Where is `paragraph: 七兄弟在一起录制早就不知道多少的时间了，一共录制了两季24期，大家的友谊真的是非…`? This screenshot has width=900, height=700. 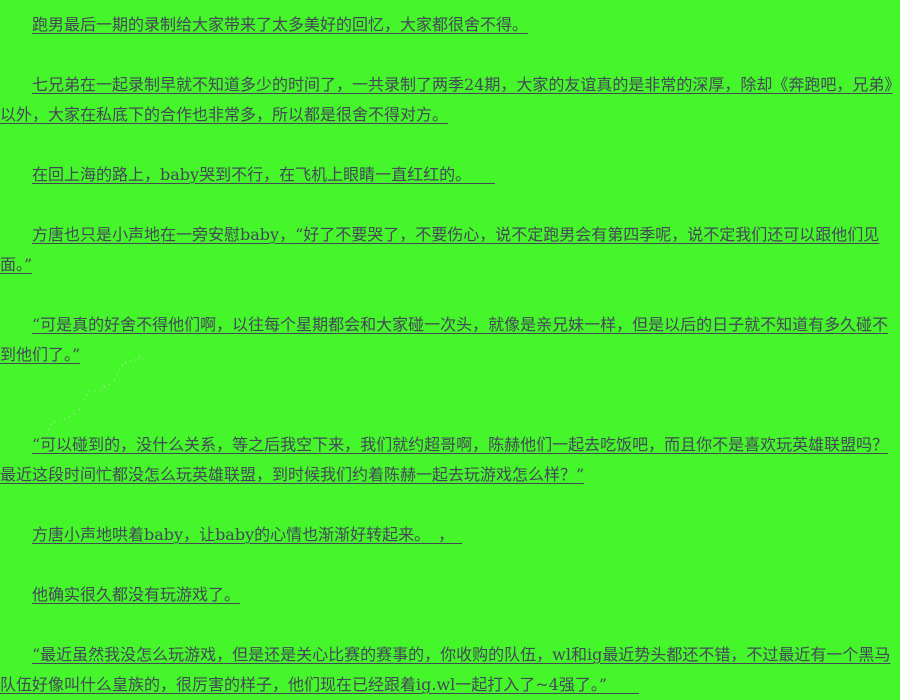
paragraph: 七兄弟在一起录制早就不知道多少的时间了，一共录制了两季24期，大家的友谊真的是非… is located at coordinates (446, 99).